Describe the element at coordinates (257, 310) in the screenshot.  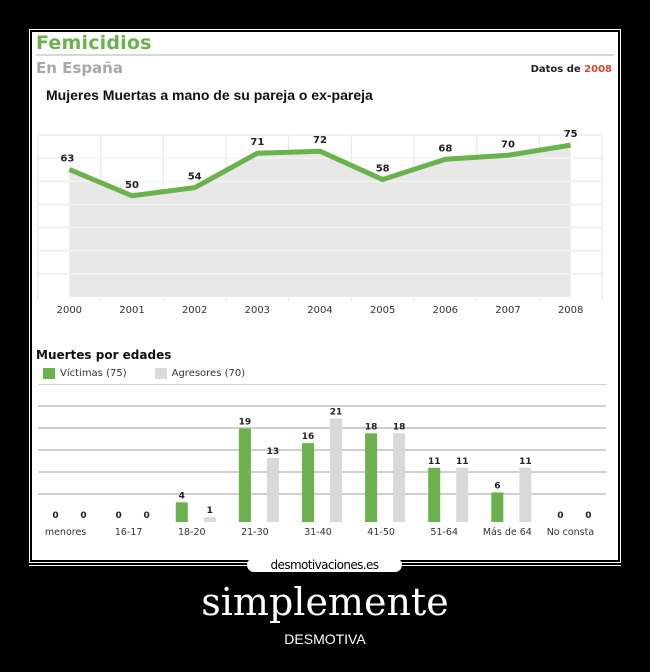
I see `x-tick-label: 2003` at that location.